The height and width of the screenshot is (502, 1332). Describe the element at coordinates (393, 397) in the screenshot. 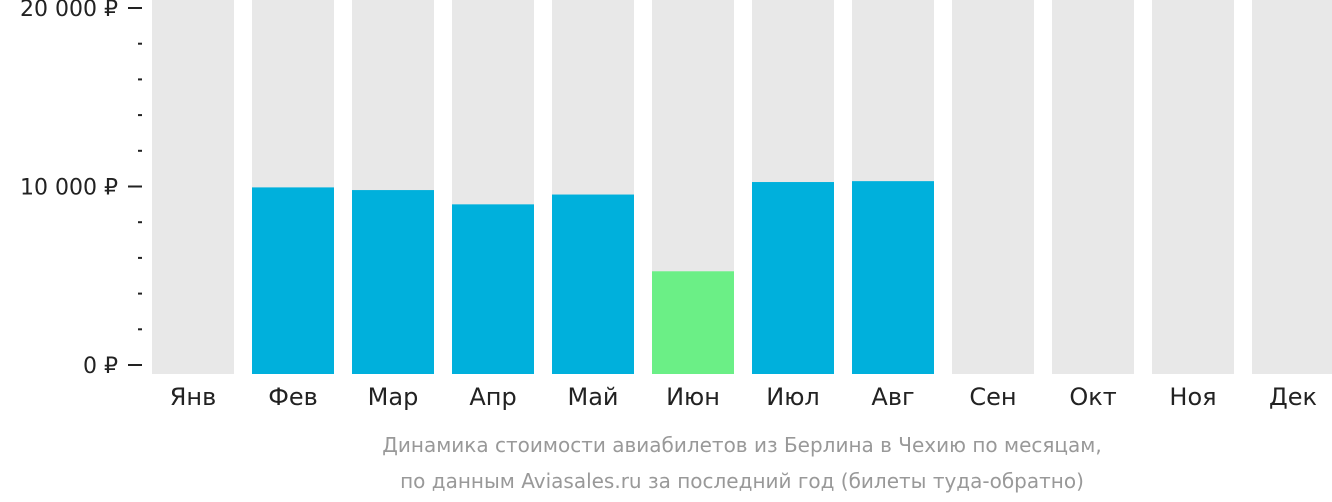

I see `x-tick-label-3: Мар` at that location.